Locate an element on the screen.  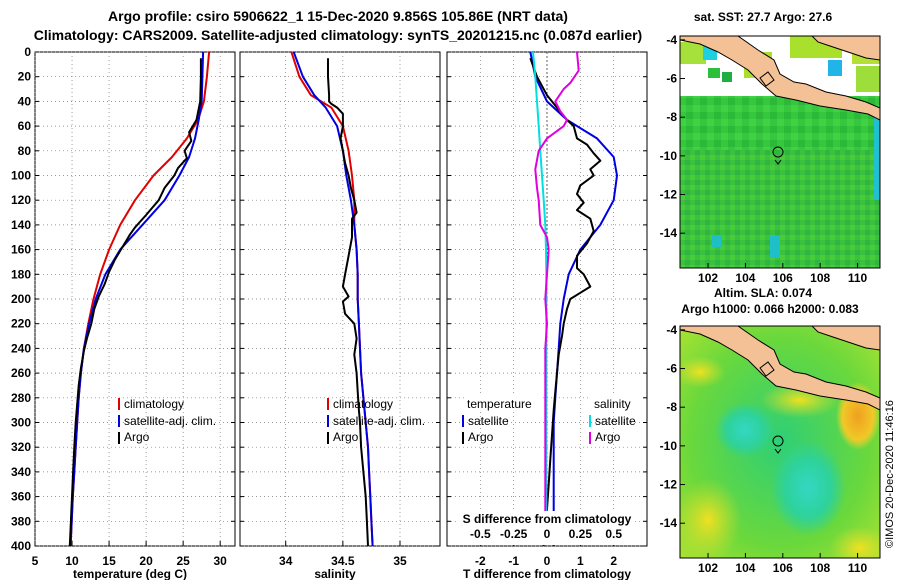
depth-tick-label: 400 is located at coordinates (21, 546).